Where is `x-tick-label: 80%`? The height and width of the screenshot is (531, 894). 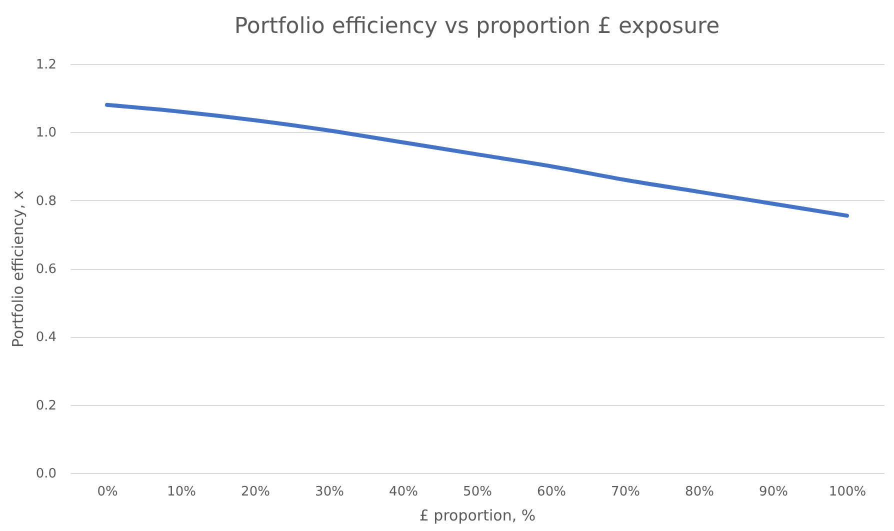 x-tick-label: 80% is located at coordinates (699, 492).